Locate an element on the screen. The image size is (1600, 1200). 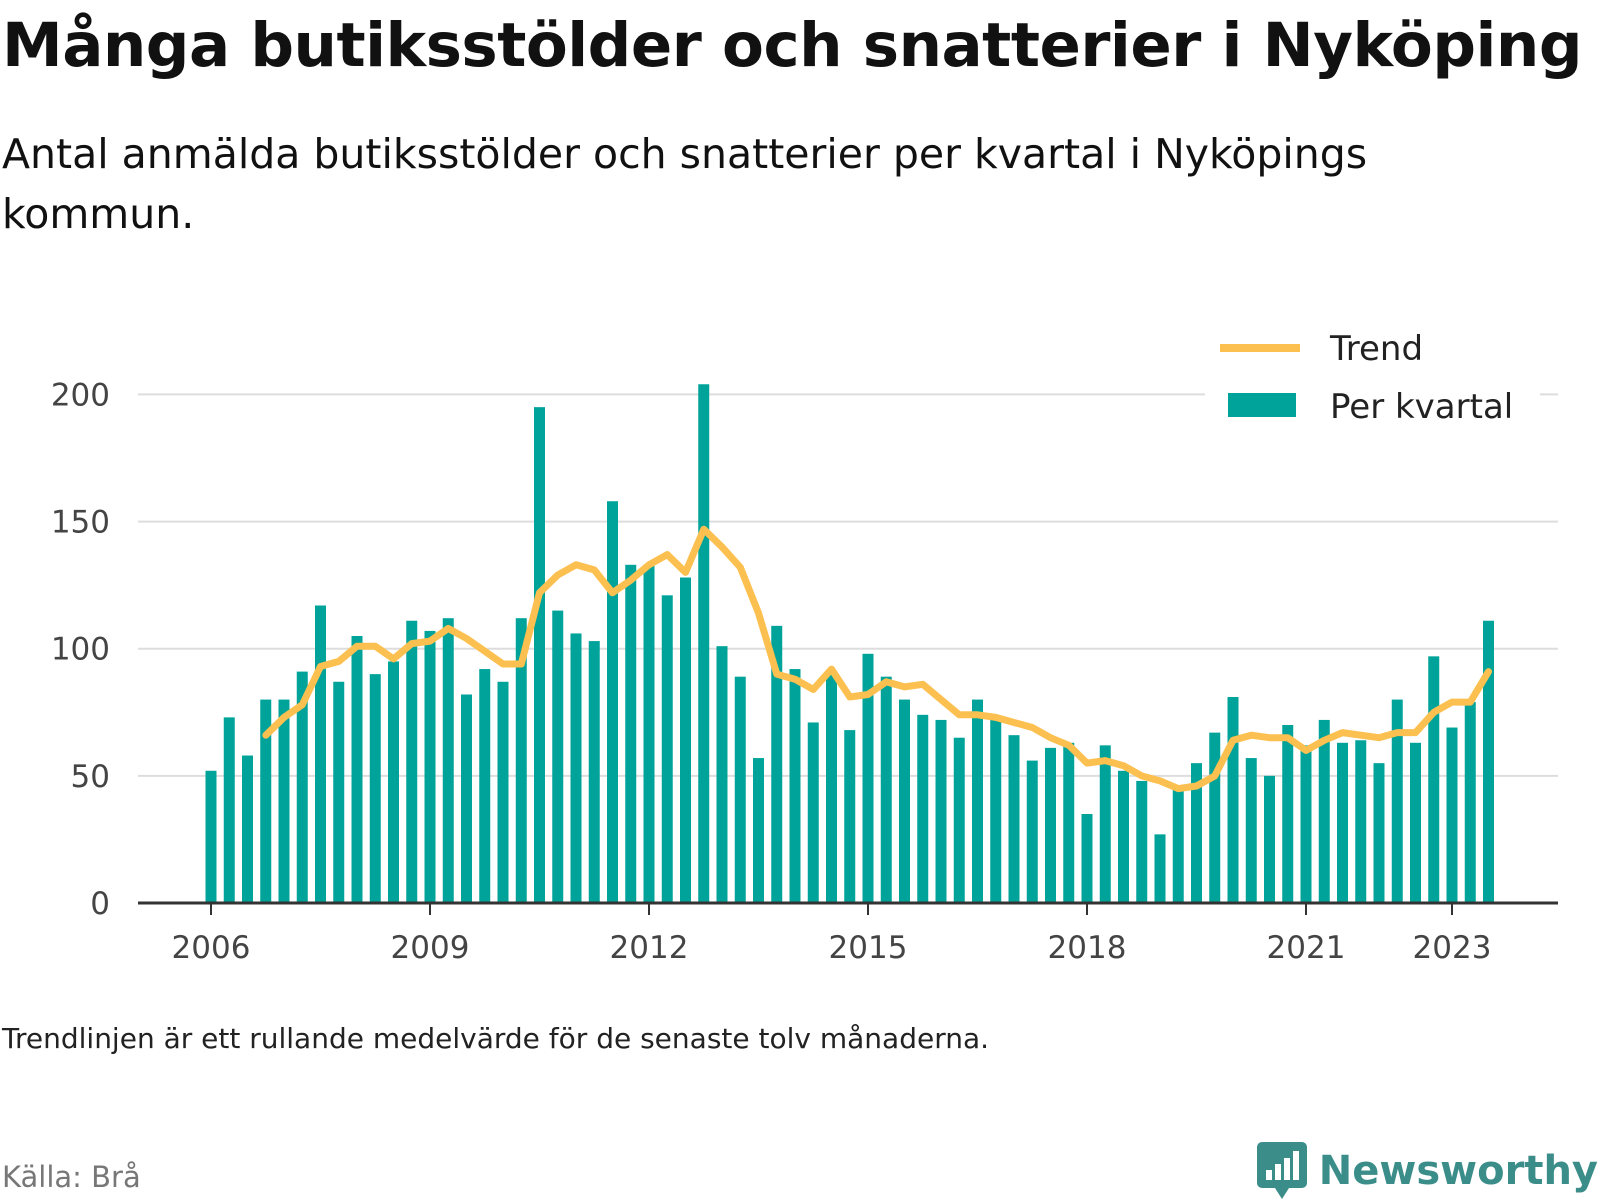
x-tick-label: 2006 is located at coordinates (211, 948).